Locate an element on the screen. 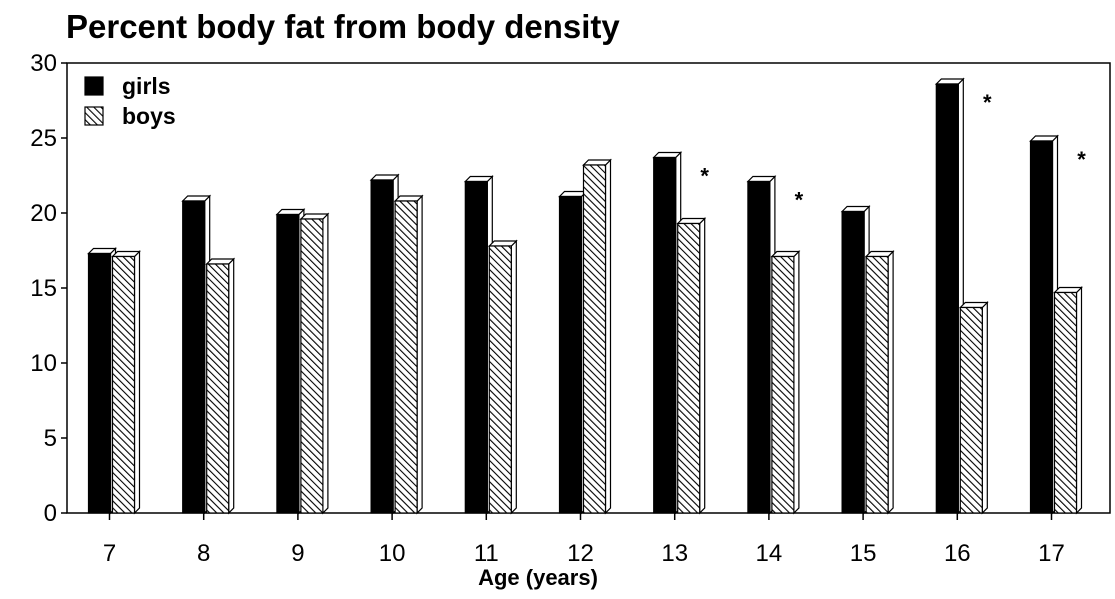 This screenshot has height=599, width=1115. y-tick-label: 20 is located at coordinates (43, 213).